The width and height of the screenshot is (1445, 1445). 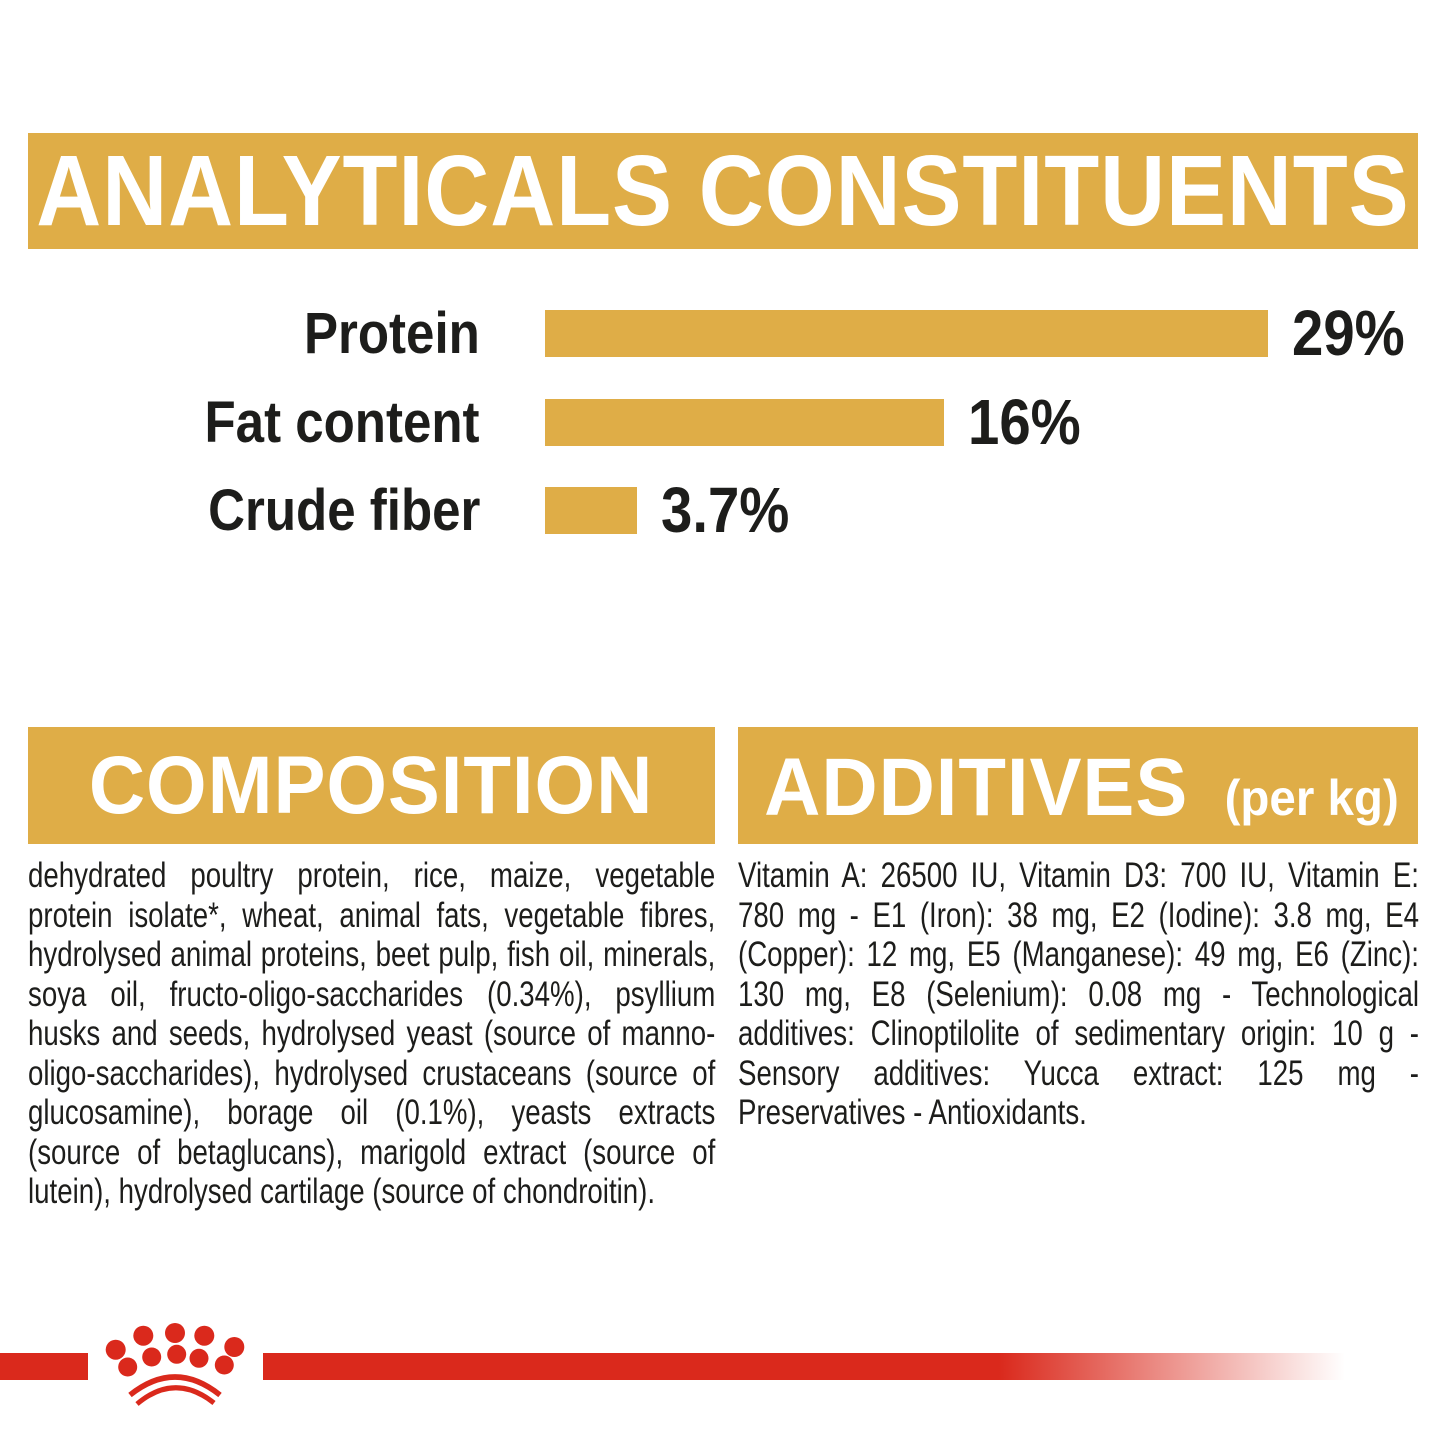 I want to click on additives-unit-label: (per kg), so click(x=1311, y=798).